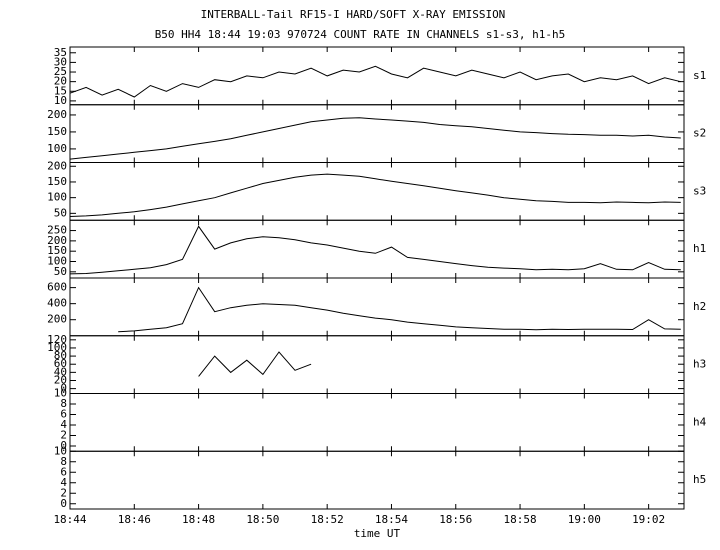 The width and height of the screenshot is (720, 550). I want to click on x-tick-label: 18:46, so click(134, 519).